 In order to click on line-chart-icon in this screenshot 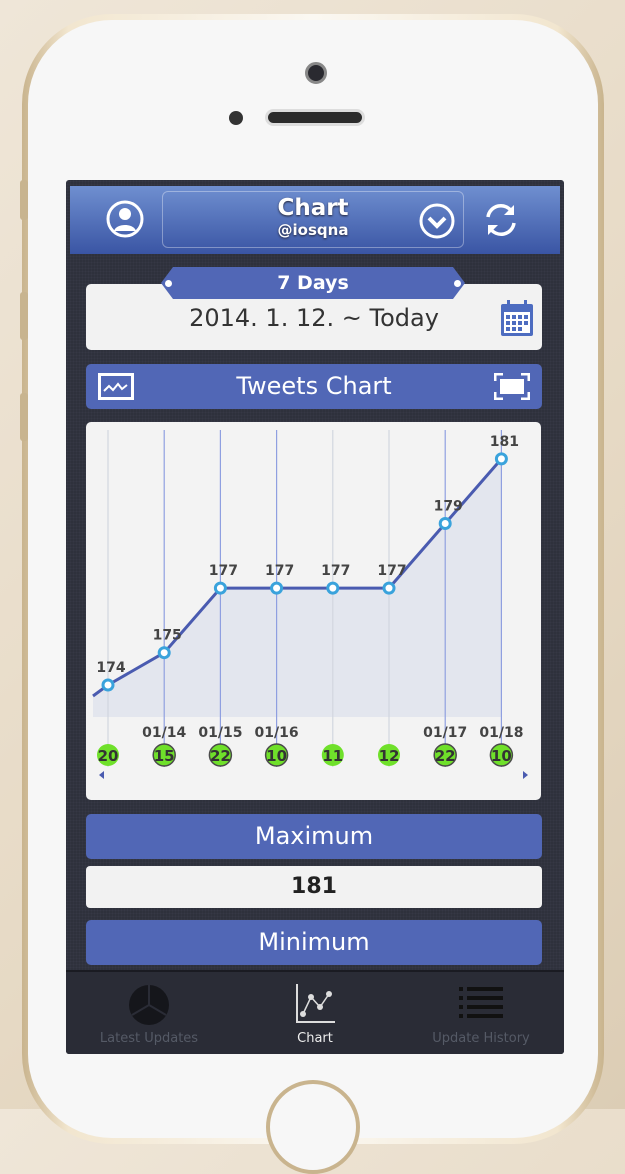, I will do `click(315, 1003)`.